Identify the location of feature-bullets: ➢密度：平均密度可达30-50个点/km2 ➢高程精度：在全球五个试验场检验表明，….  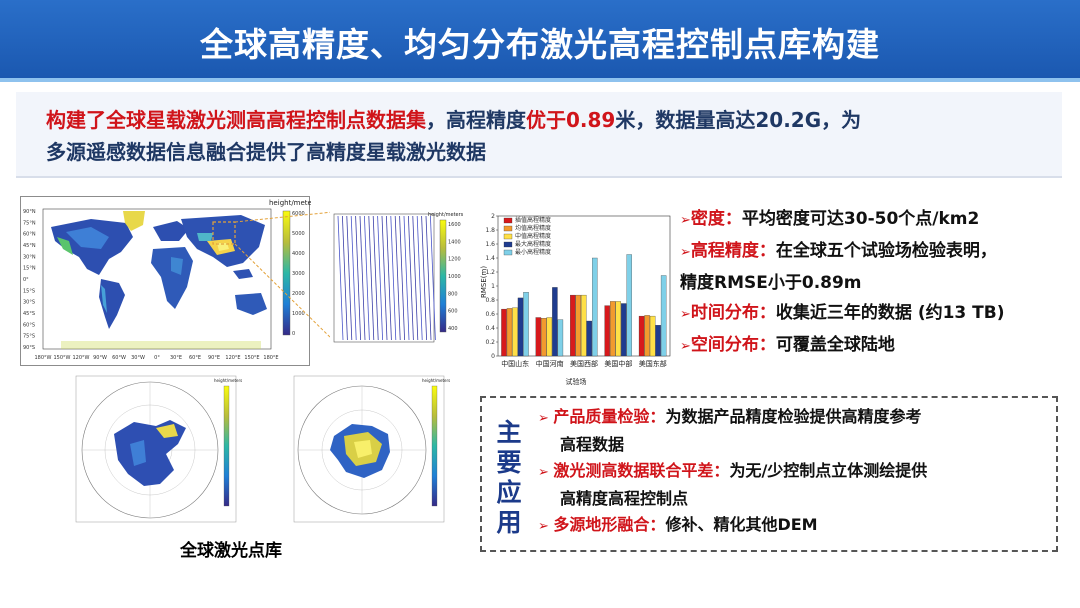
(880, 283).